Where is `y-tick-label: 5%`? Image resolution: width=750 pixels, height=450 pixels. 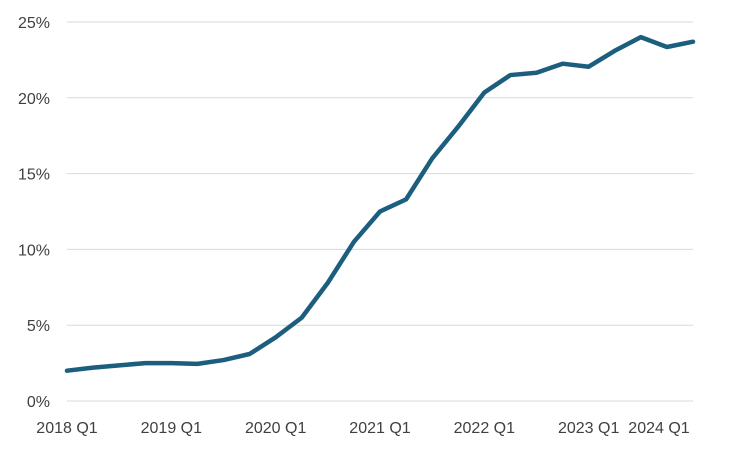
y-tick-label: 5% is located at coordinates (38, 326).